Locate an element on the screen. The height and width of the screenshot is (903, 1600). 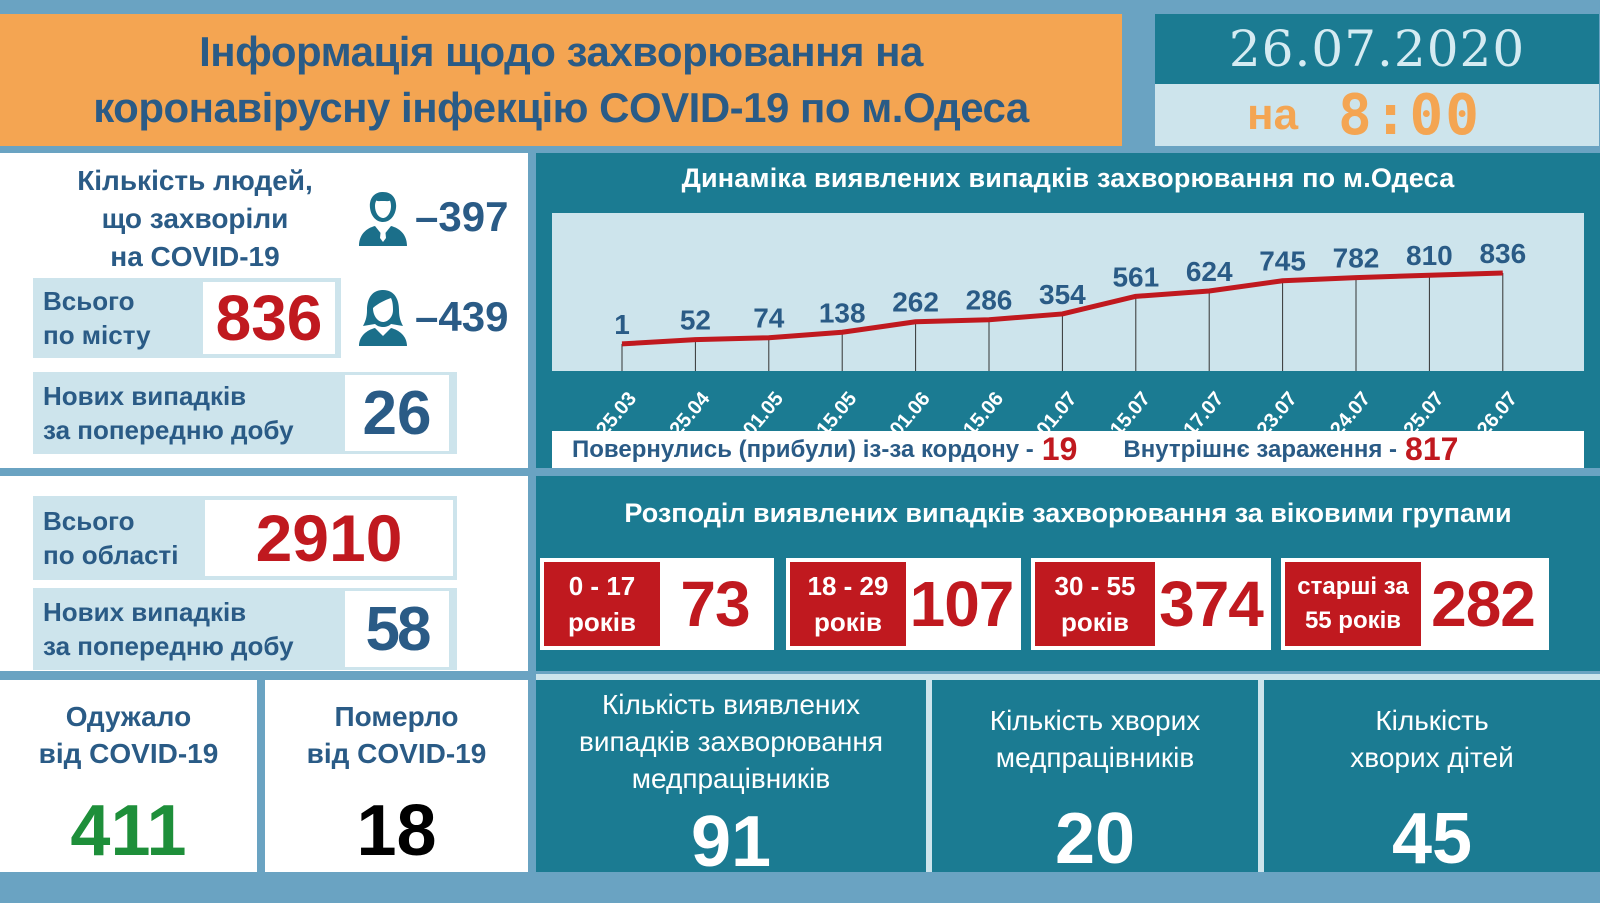
died-title: Померло від COVID-19 is located at coordinates (396, 735).